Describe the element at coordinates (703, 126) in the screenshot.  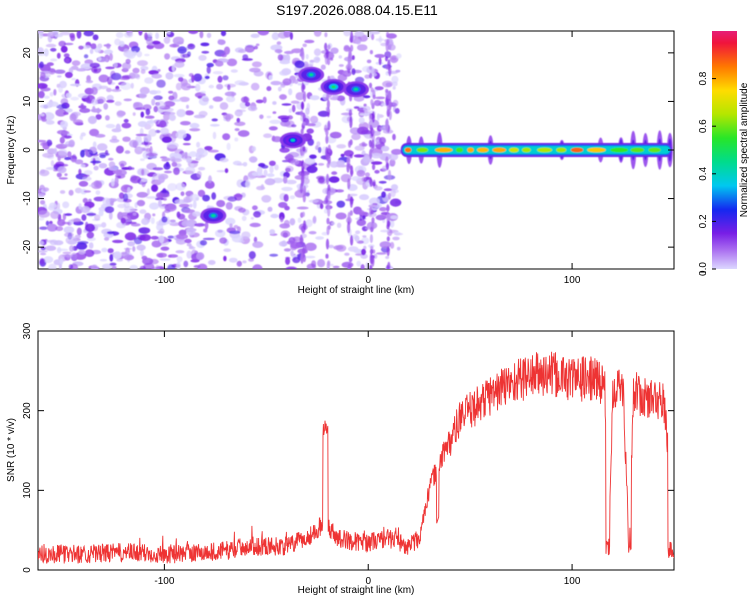
I see `colorbar-tick-label: 0.6` at that location.